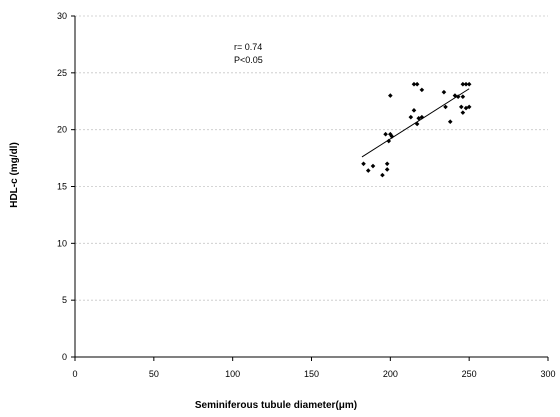 Image resolution: width=560 pixels, height=417 pixels. Describe the element at coordinates (62, 16) in the screenshot. I see `y-tick-label: 30` at that location.